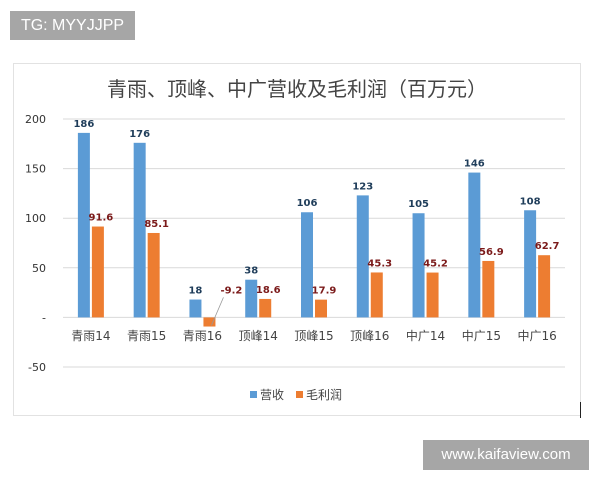 The height and width of the screenshot is (480, 600). I want to click on data-label: 106, so click(307, 203).